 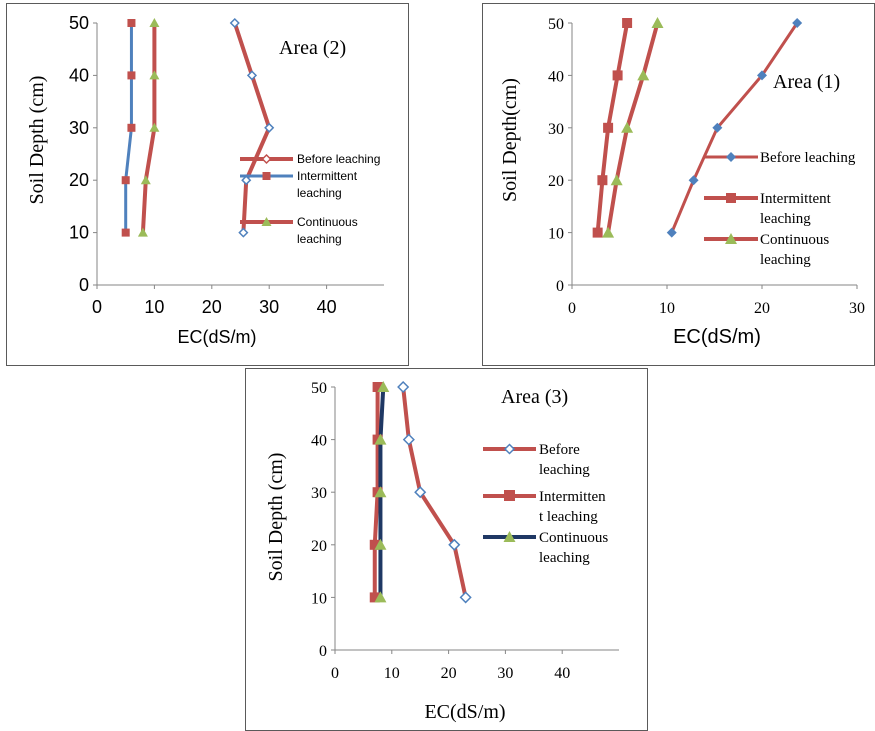 I want to click on legend-item-continuous-leaching: Continuous leaching, so click(x=300, y=230).